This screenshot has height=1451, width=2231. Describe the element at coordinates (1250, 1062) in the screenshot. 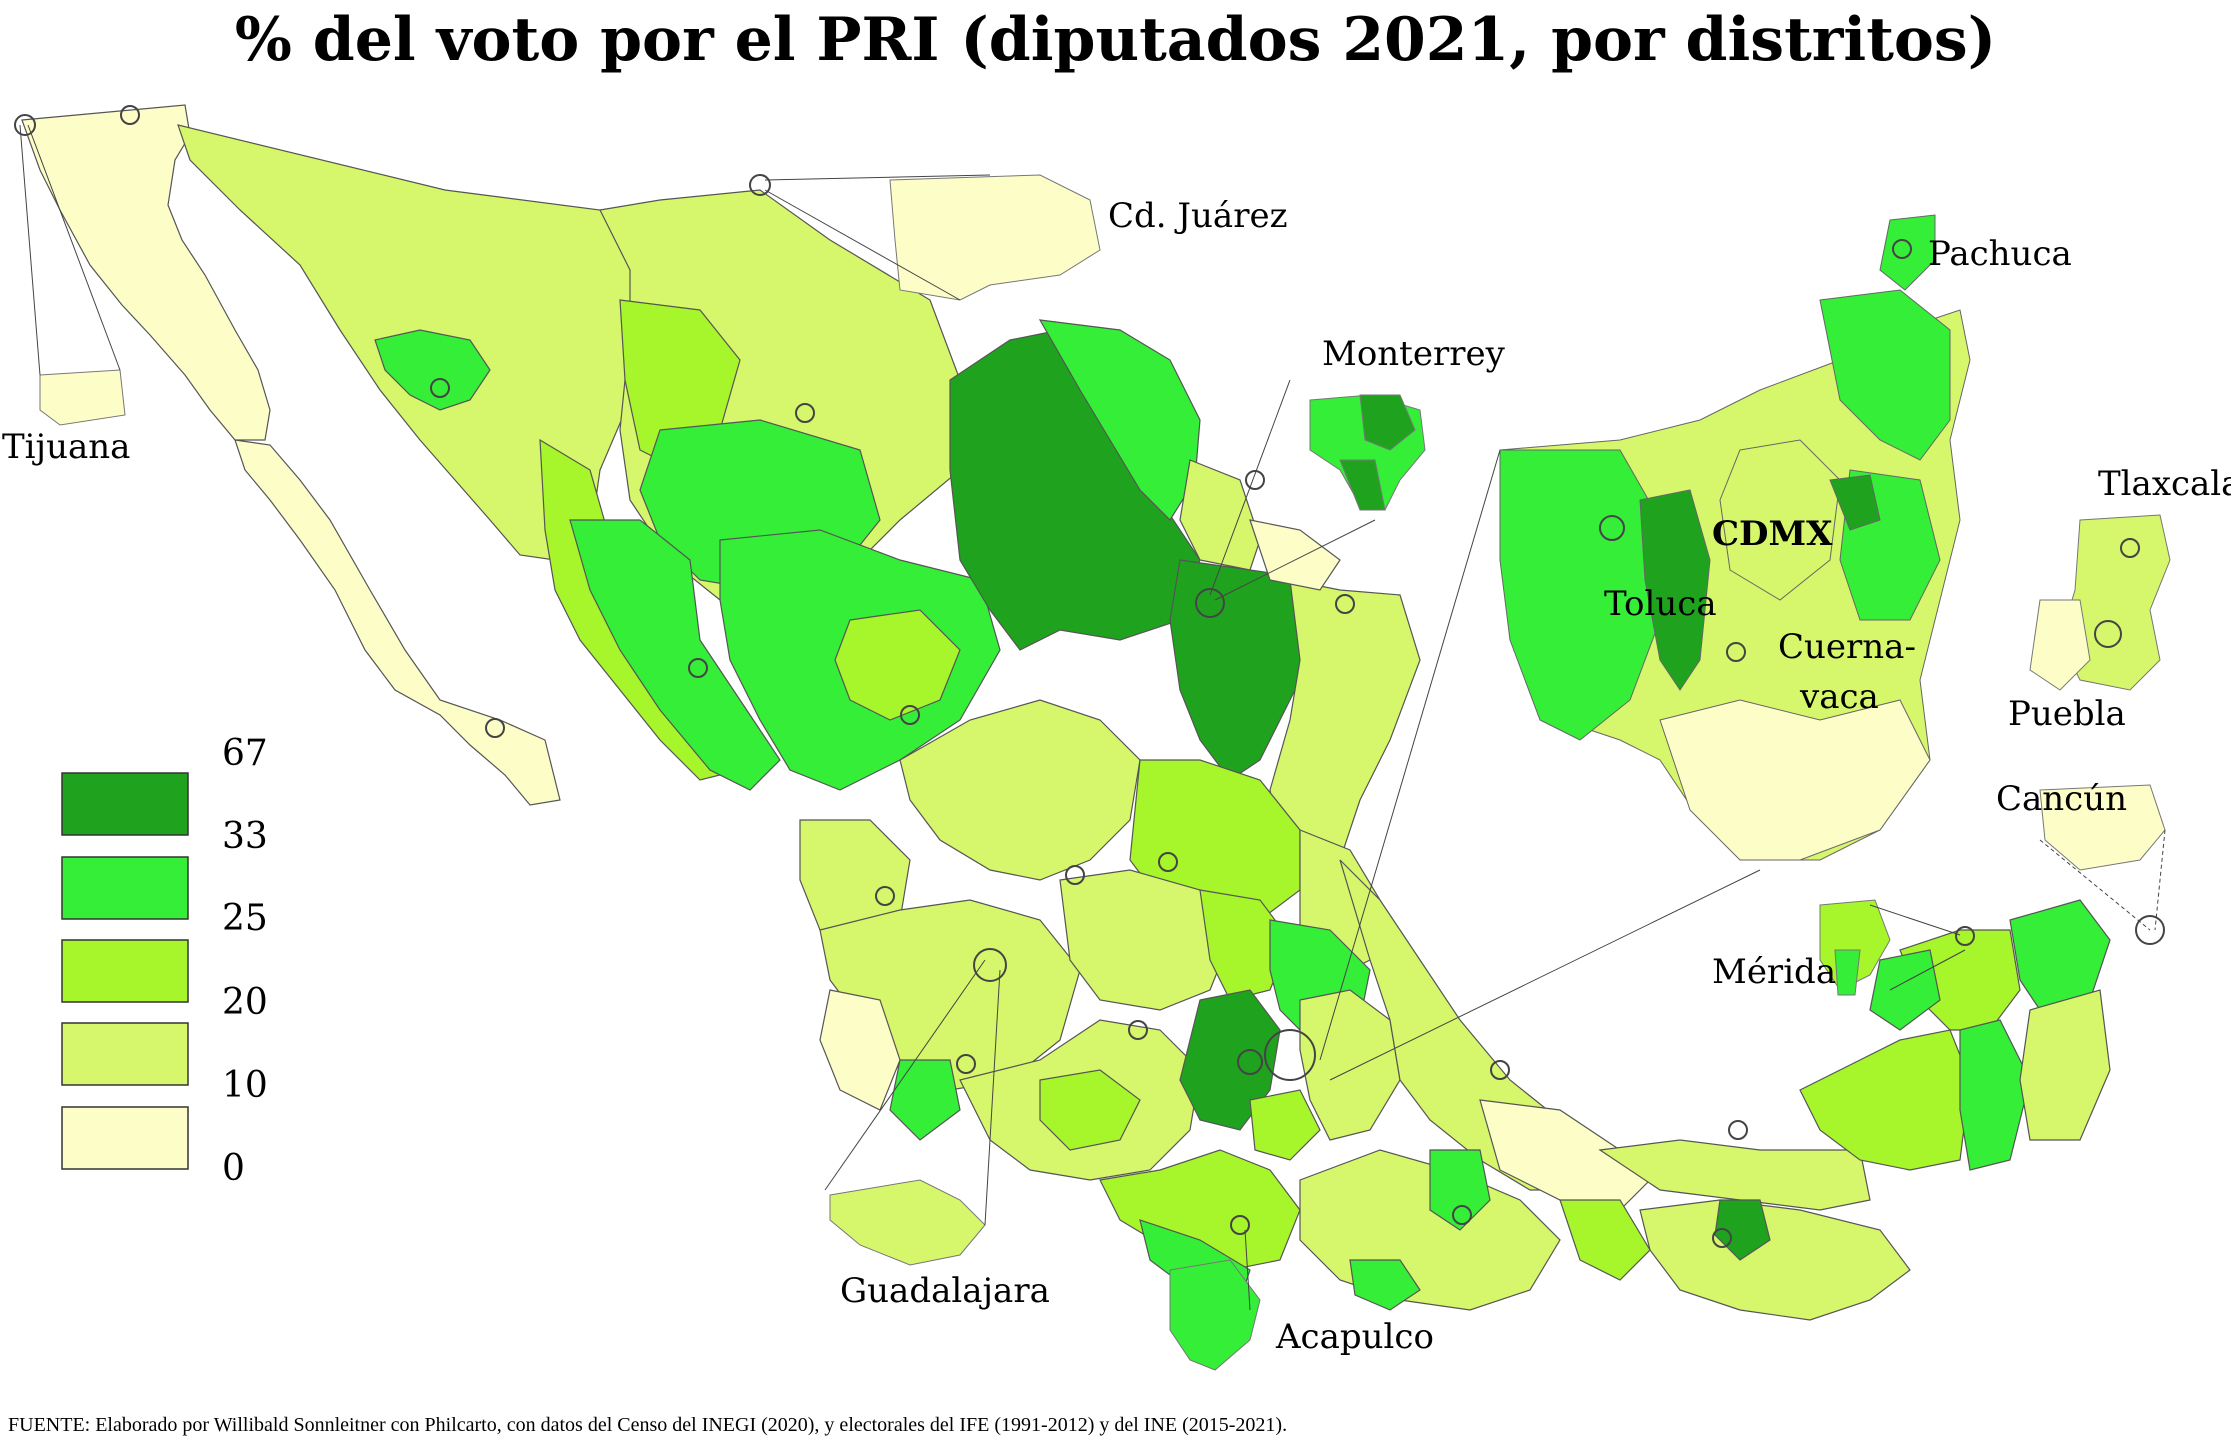

I see `marker-toluca` at that location.